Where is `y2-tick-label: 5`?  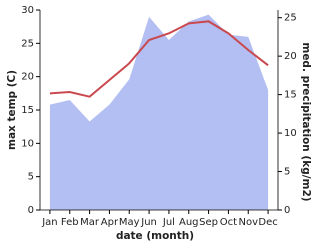
y2-tick-label: 5 is located at coordinates (287, 172).